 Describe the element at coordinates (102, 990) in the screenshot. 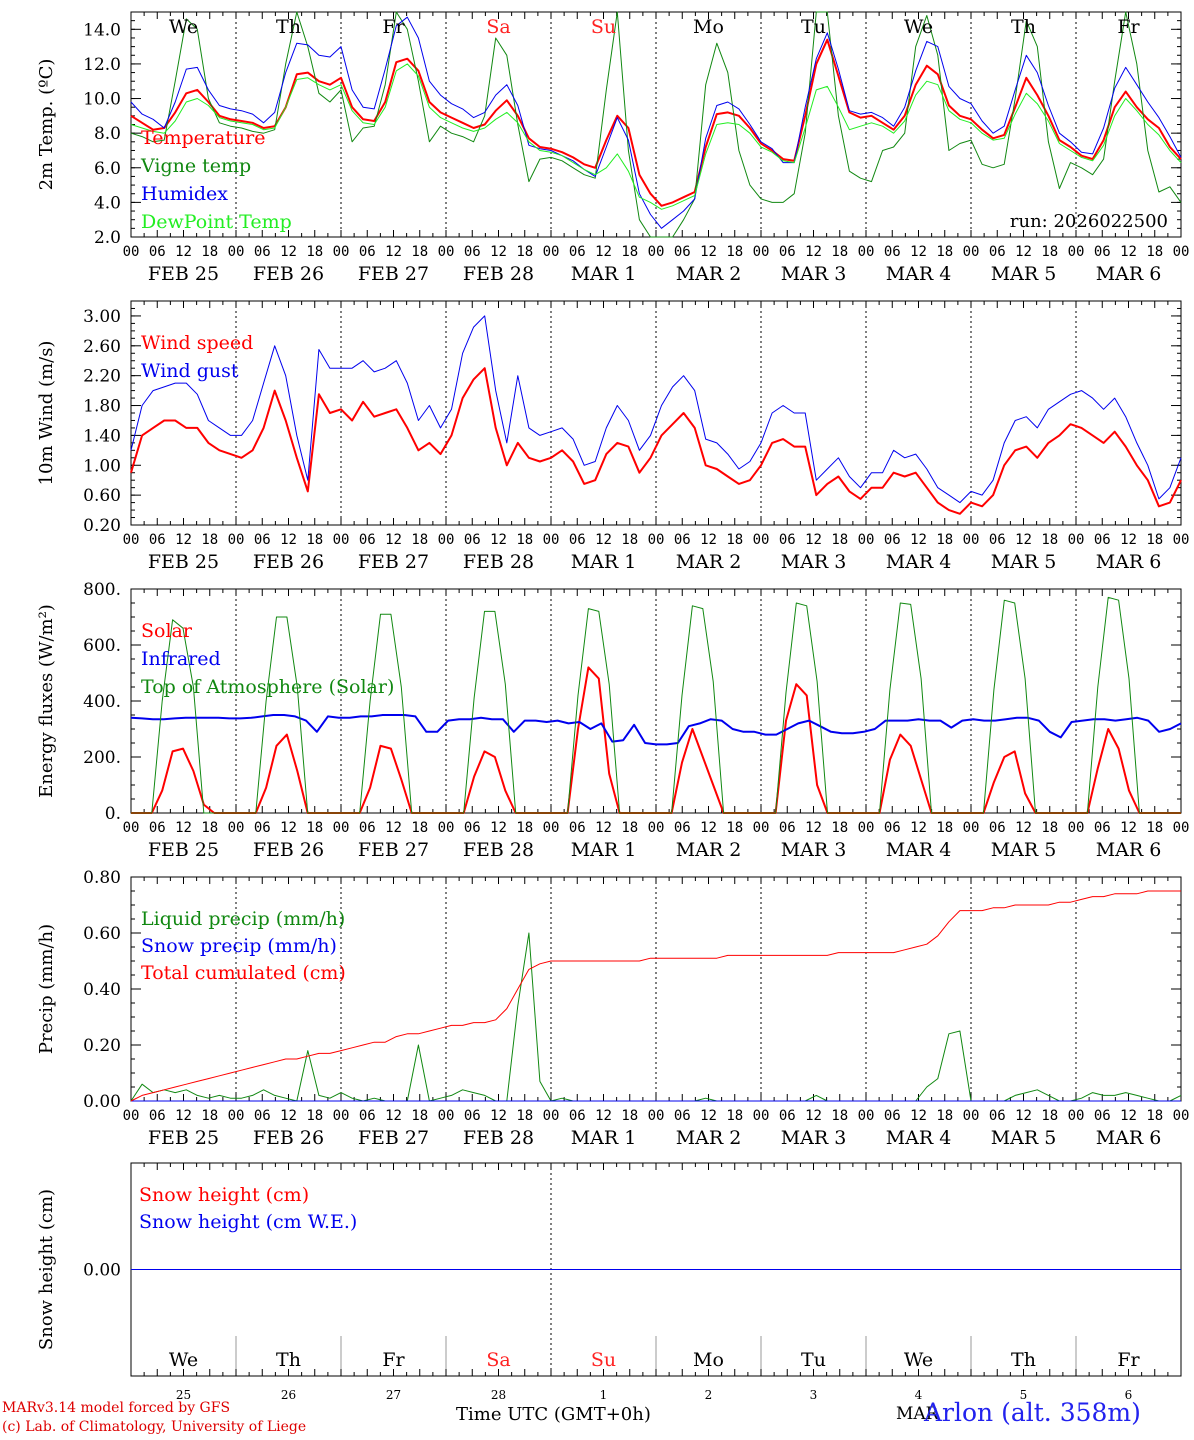

I see `y-tick-label: 0.40` at that location.